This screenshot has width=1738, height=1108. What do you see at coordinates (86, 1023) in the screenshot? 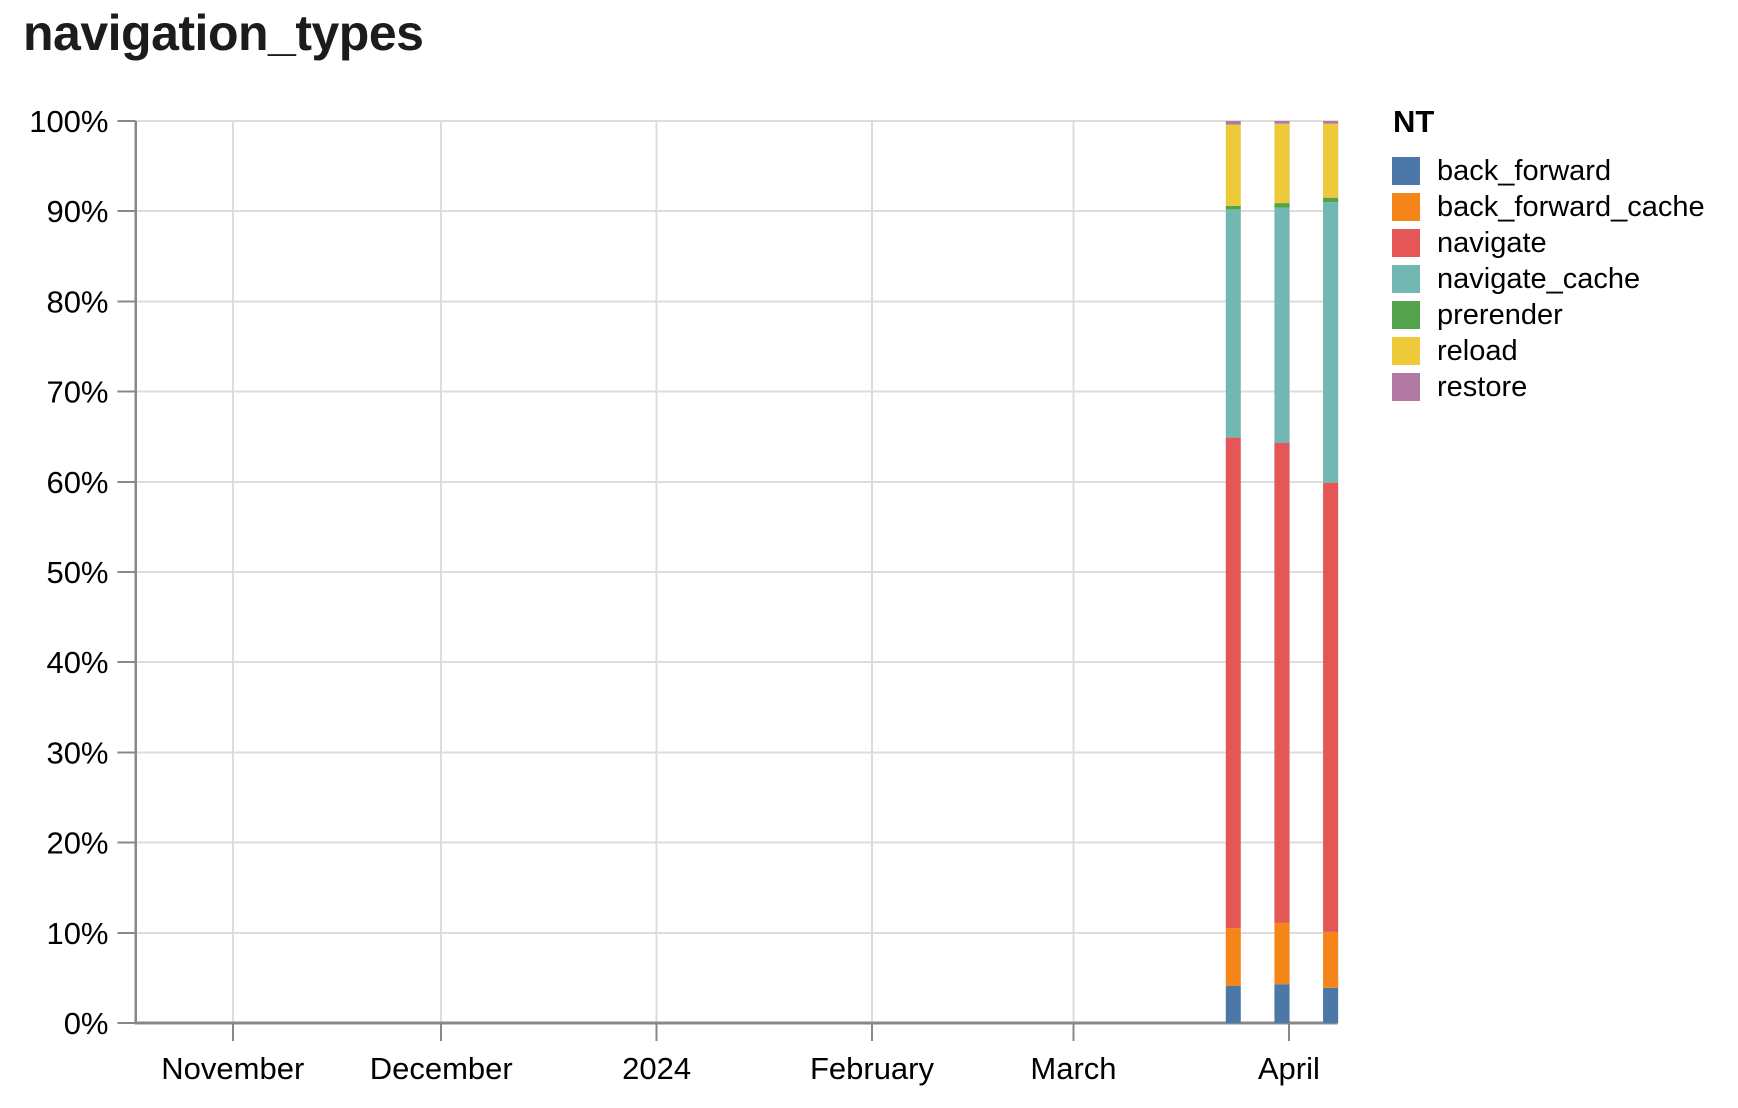
I see `y-tick-label: 0%` at bounding box center [86, 1023].